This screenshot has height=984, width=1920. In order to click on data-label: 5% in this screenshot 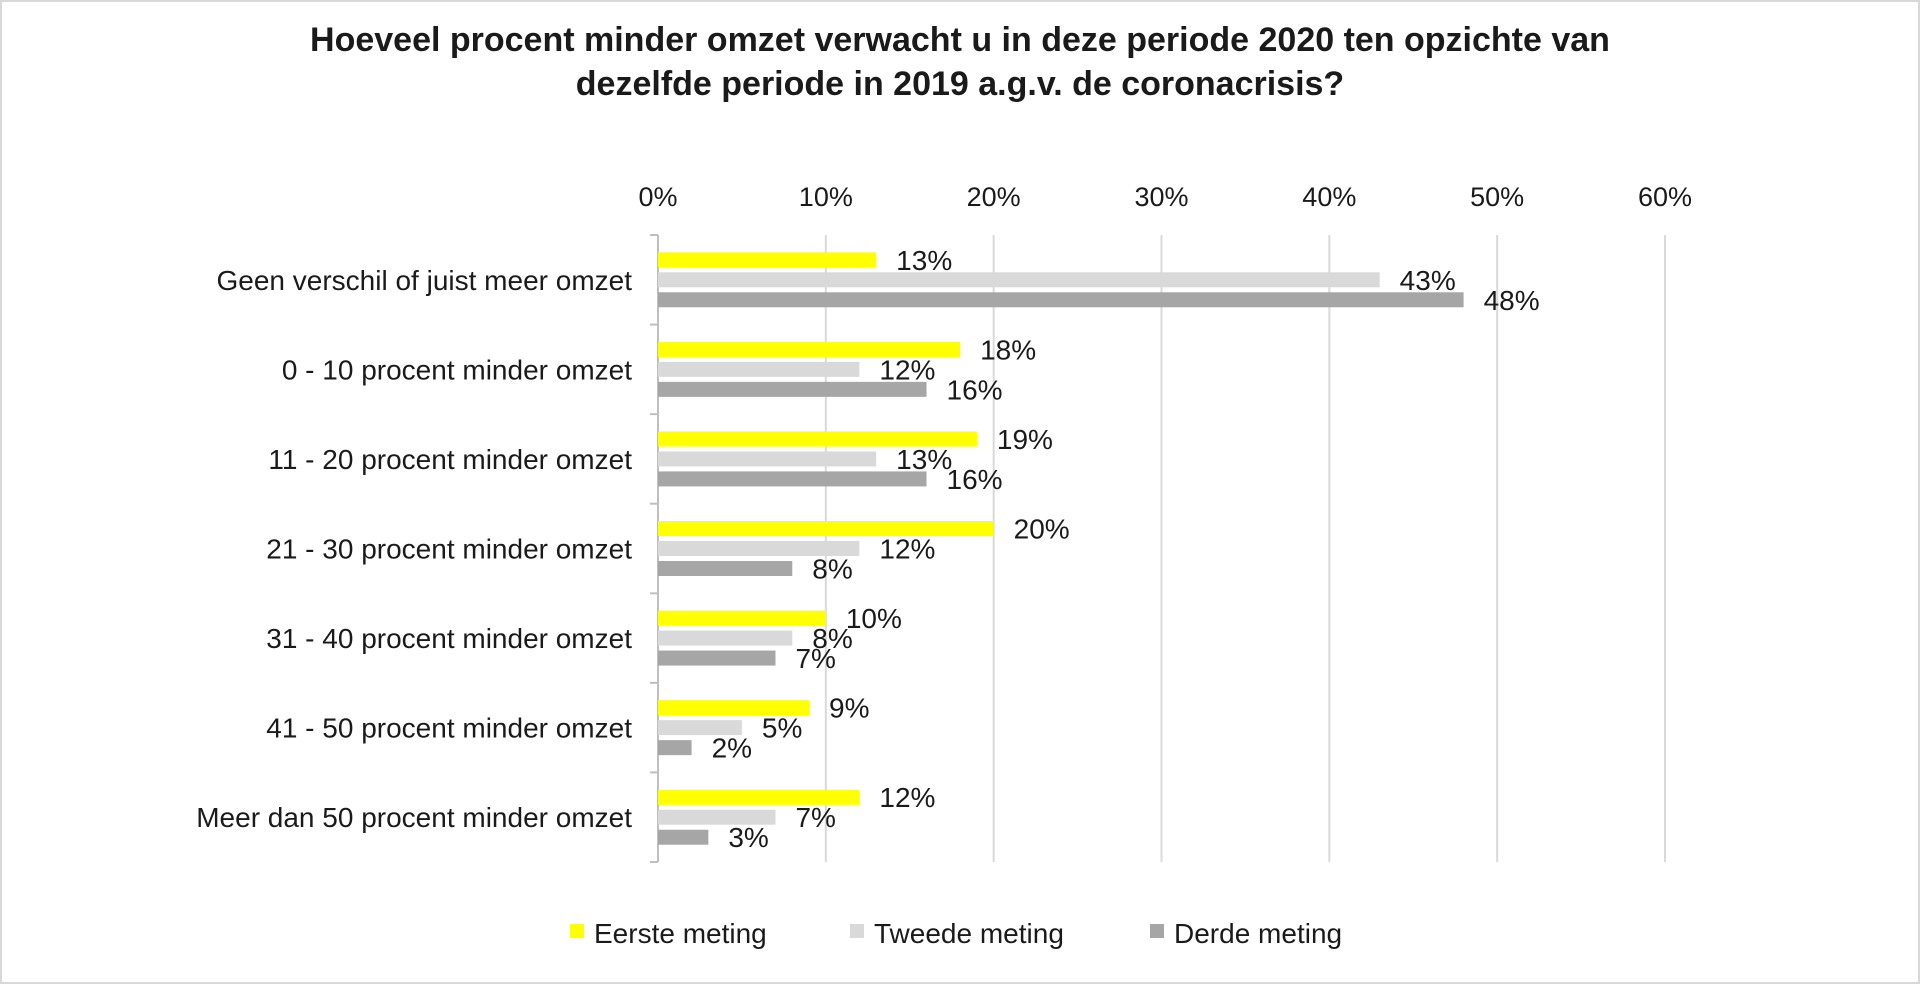, I will do `click(782, 728)`.